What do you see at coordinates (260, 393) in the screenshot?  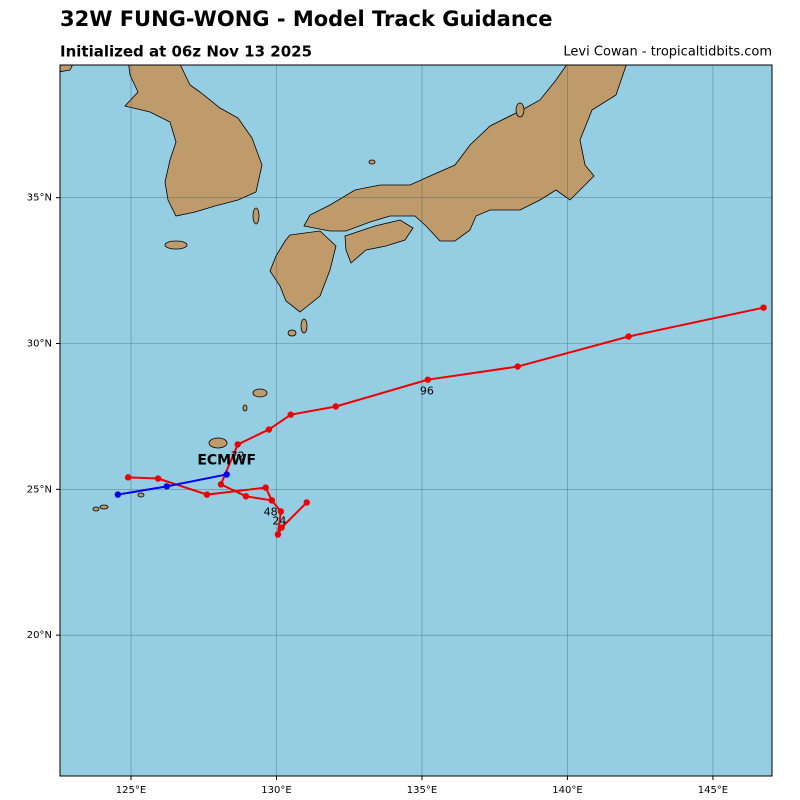 I see `amami` at bounding box center [260, 393].